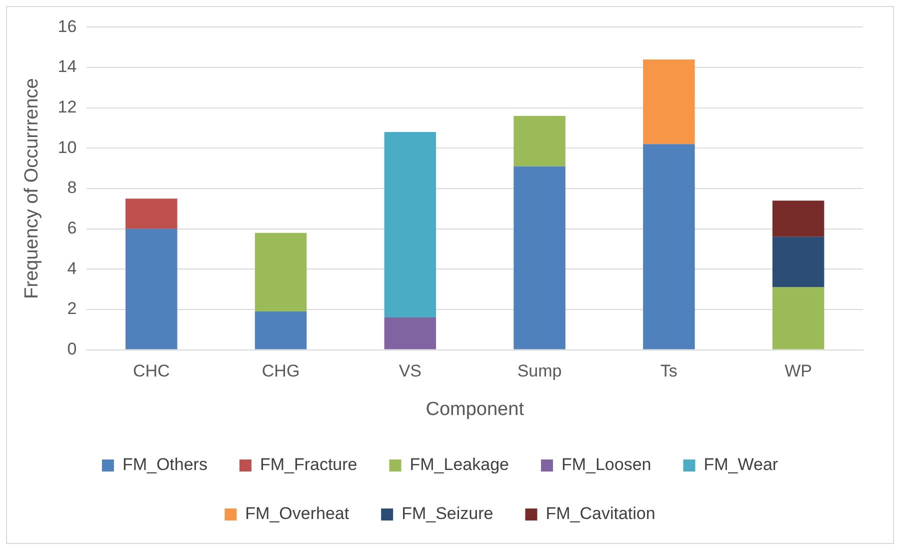 Image resolution: width=902 pixels, height=550 pixels. I want to click on legend-label: FM_Leakage, so click(459, 464).